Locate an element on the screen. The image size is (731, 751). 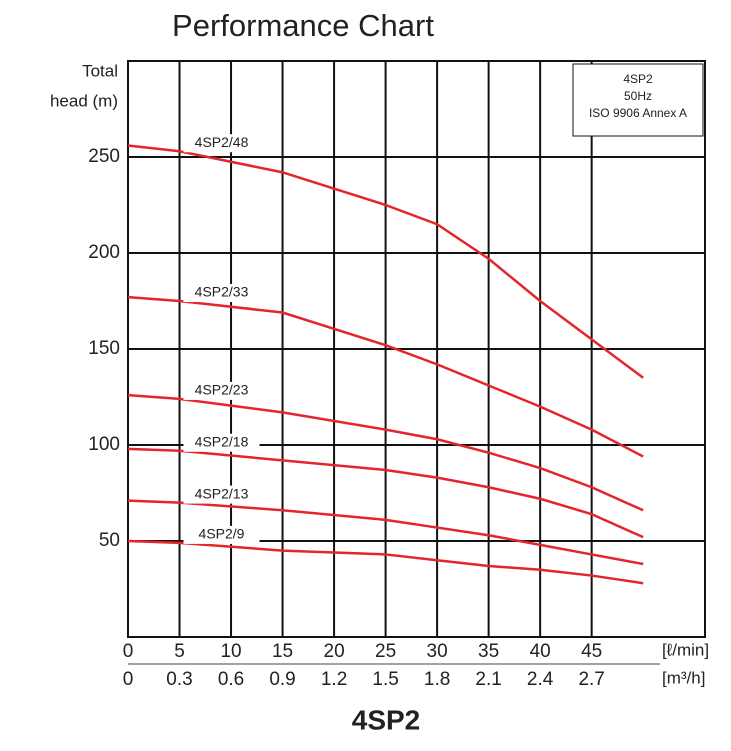
annotation: 50Hz is located at coordinates (638, 96).